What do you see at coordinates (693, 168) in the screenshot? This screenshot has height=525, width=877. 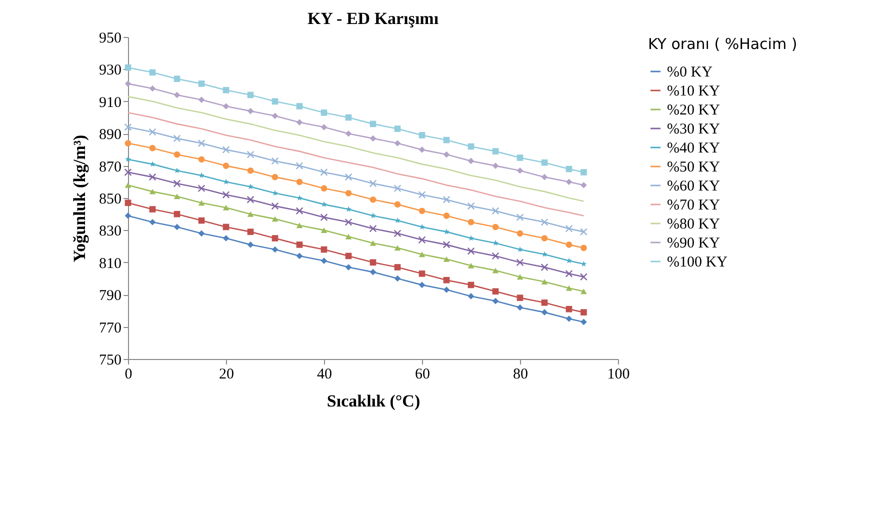 I see `legend-label: %50 KY` at bounding box center [693, 168].